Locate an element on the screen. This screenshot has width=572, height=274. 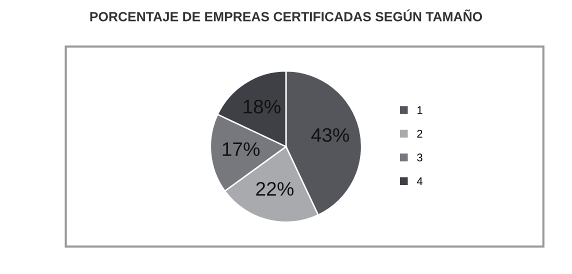
legend-label: 4 is located at coordinates (419, 181).